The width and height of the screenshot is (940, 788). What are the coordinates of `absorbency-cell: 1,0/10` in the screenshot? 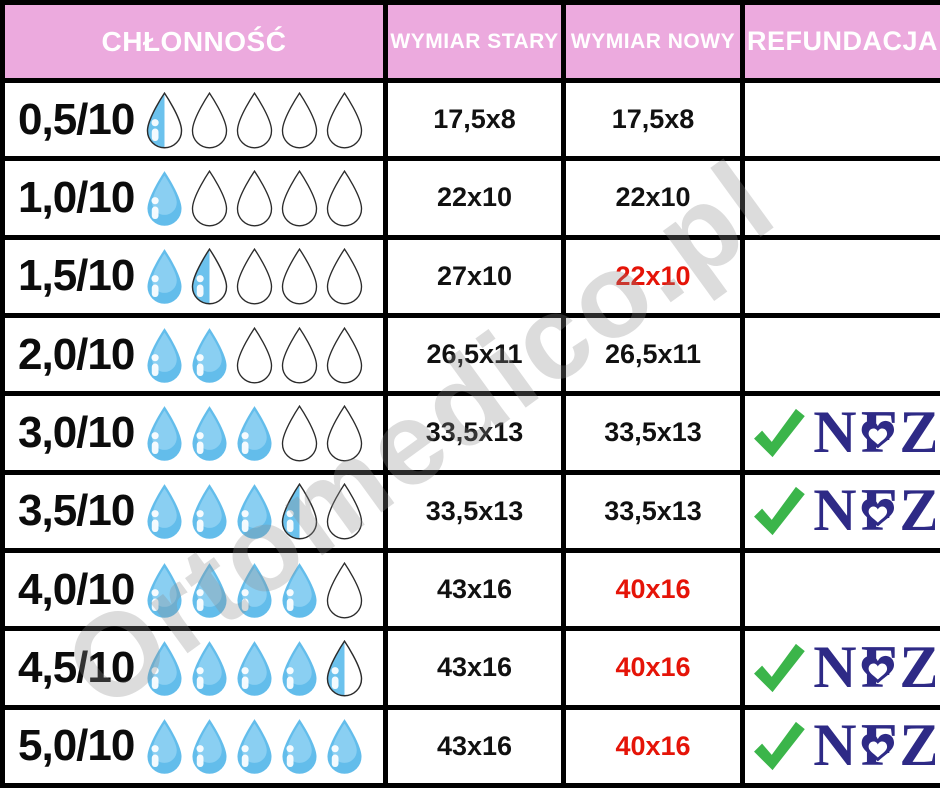 It's located at (194, 198).